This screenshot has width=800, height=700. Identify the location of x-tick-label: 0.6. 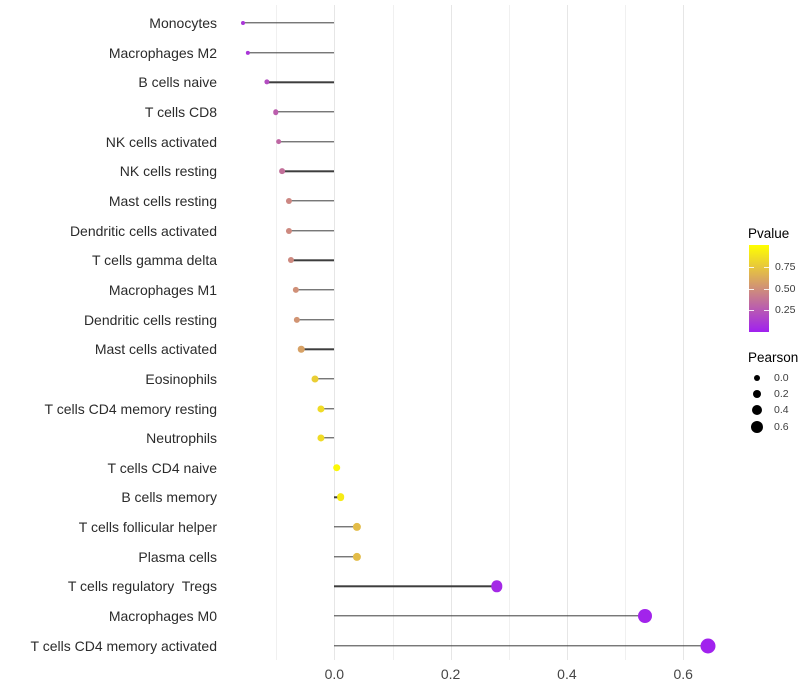
(683, 674).